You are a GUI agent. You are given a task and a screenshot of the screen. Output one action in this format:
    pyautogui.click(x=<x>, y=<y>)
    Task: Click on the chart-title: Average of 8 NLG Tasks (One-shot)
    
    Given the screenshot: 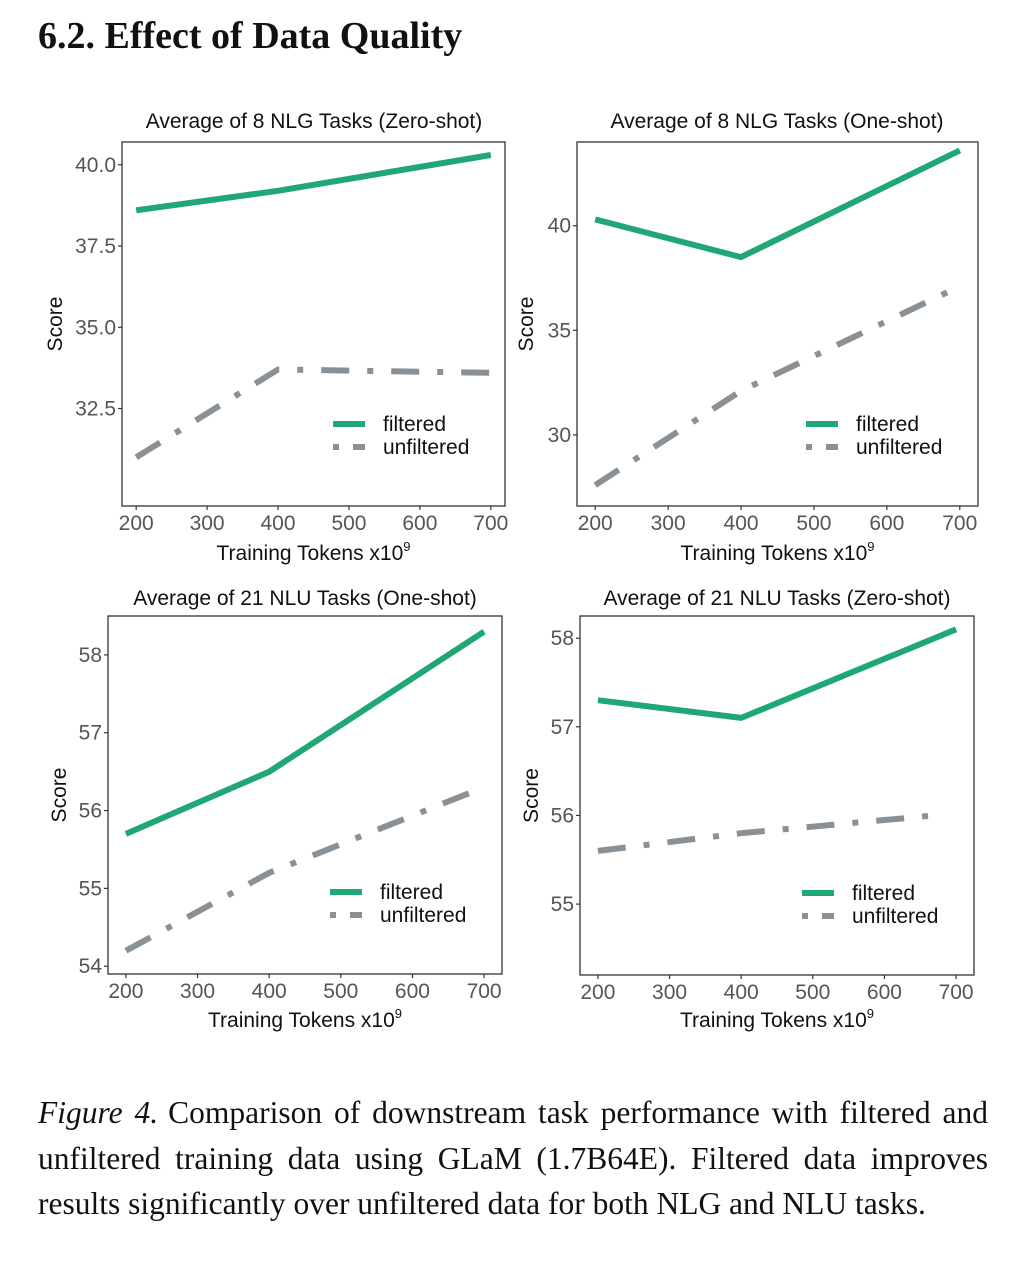 What is the action you would take?
    pyautogui.click(x=776, y=121)
    